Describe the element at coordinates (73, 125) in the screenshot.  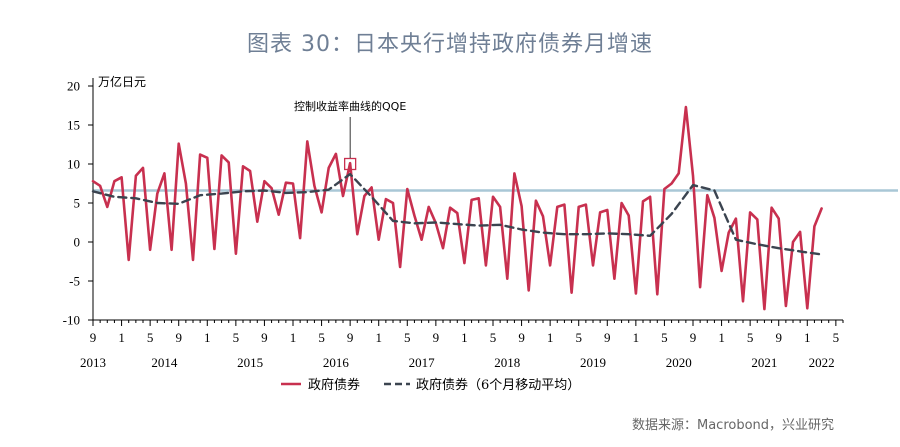
I see `y-tick-label: 15` at that location.